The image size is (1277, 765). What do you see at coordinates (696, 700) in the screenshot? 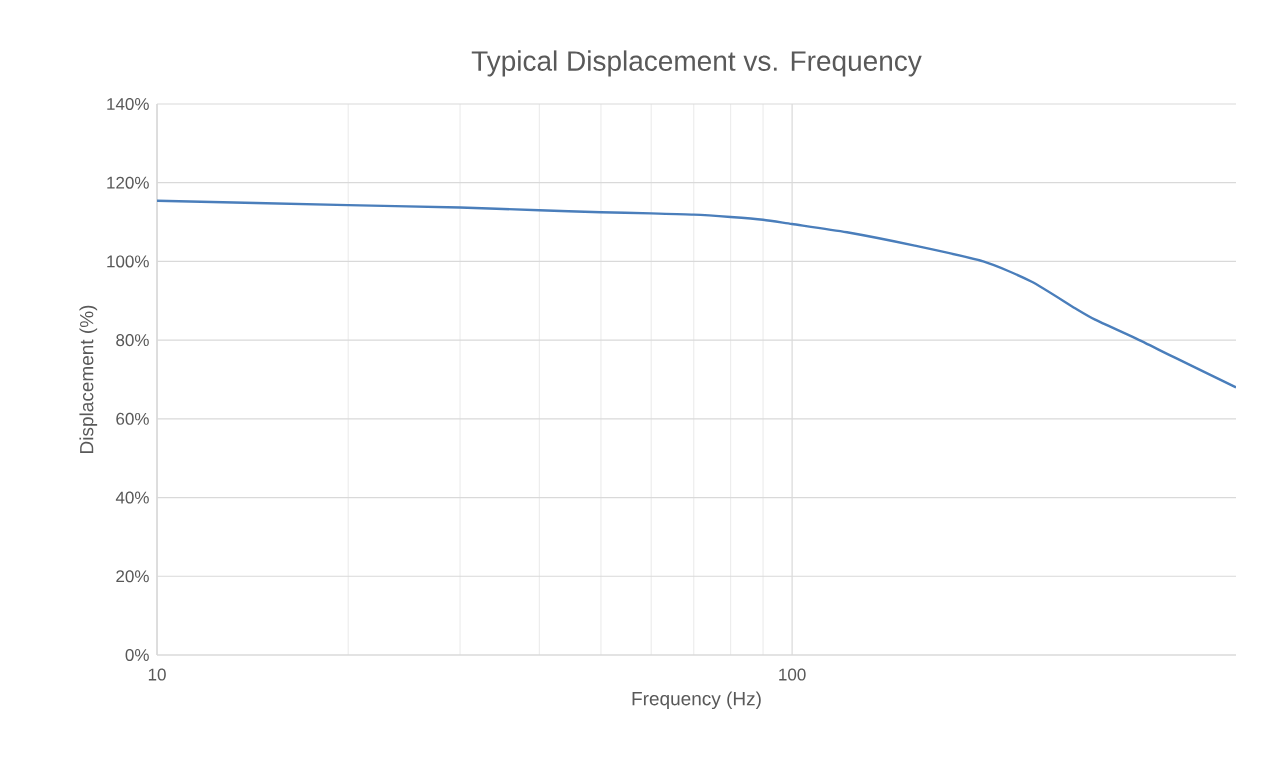
I see `x-axis-title: Frequency (Hz)` at bounding box center [696, 700].